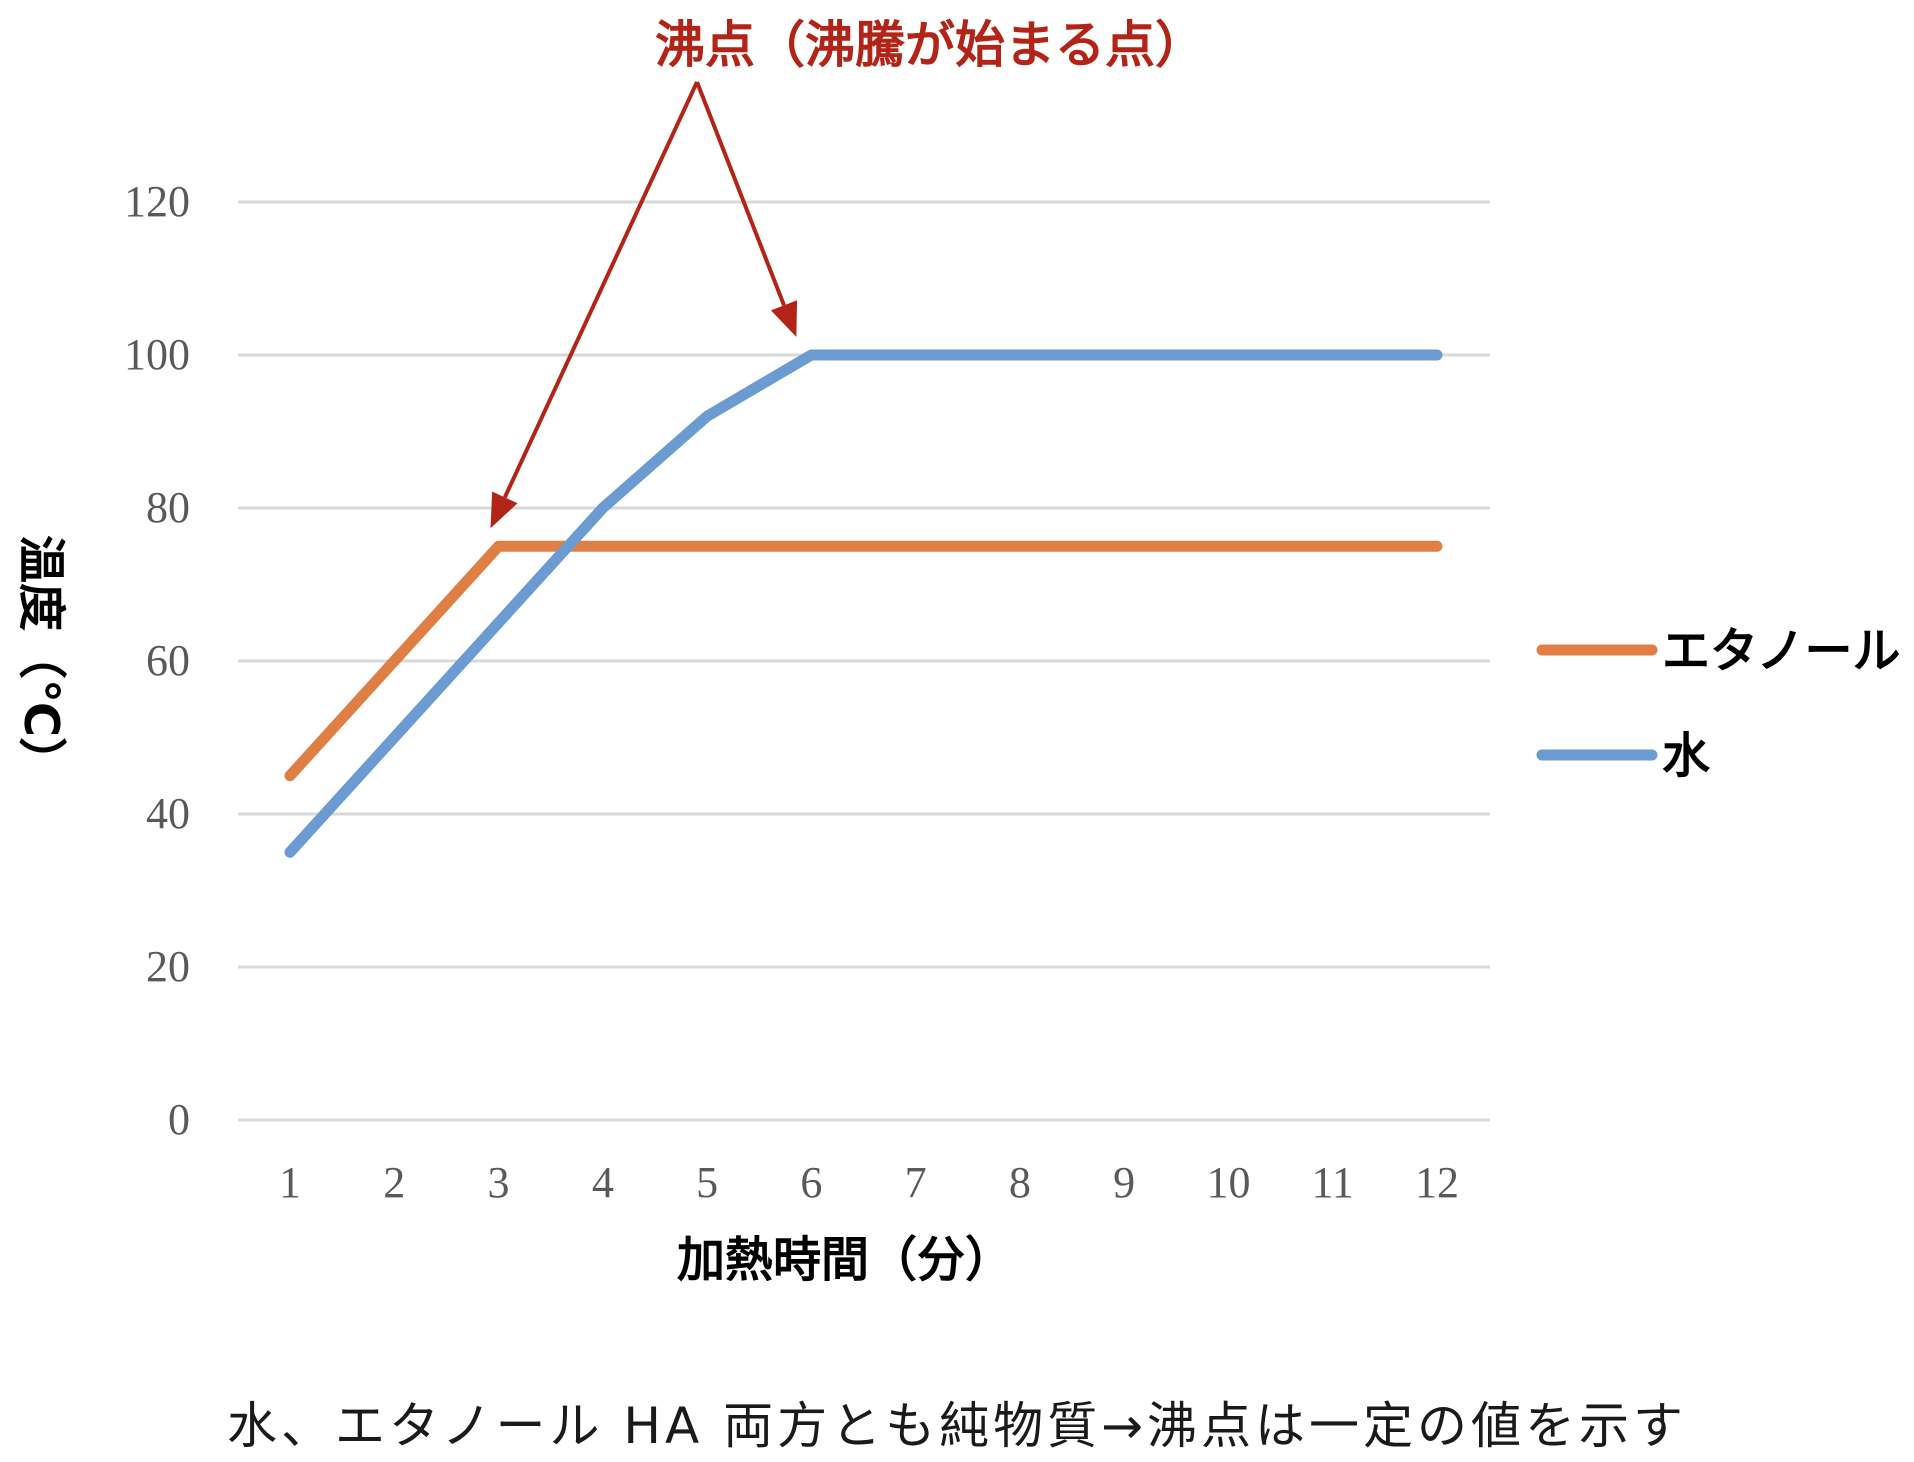 This screenshot has width=1914, height=1462. I want to click on annotation-text: 沸点（沸騰が始まる点）, so click(930, 45).